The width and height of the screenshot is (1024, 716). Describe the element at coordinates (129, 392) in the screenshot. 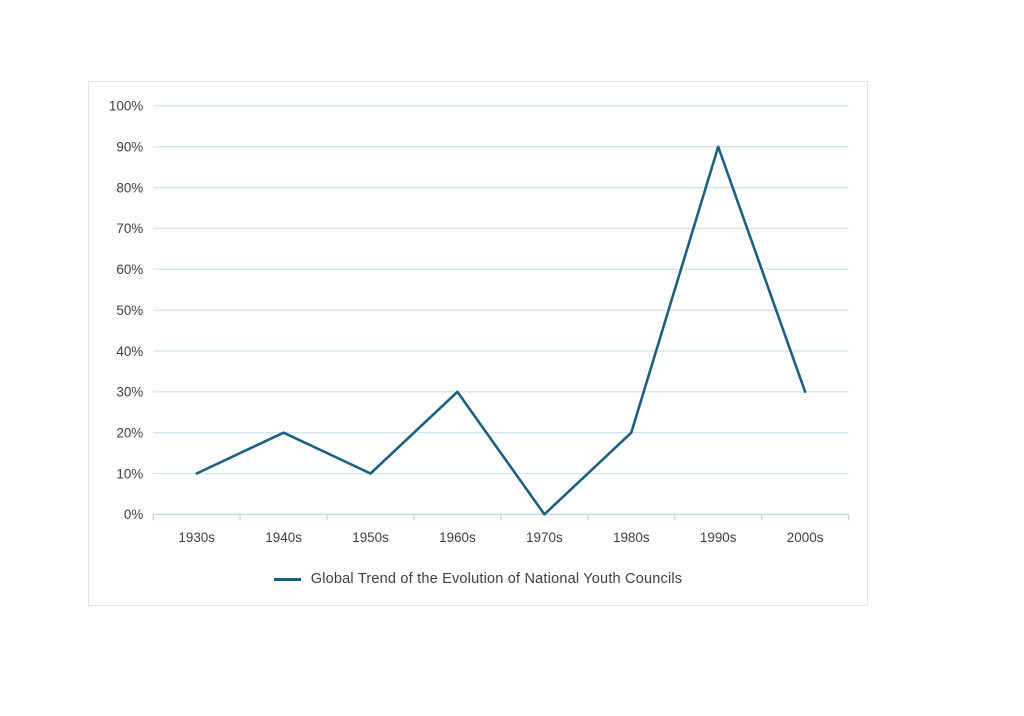

I see `y-axis-tick-label: 30%` at that location.